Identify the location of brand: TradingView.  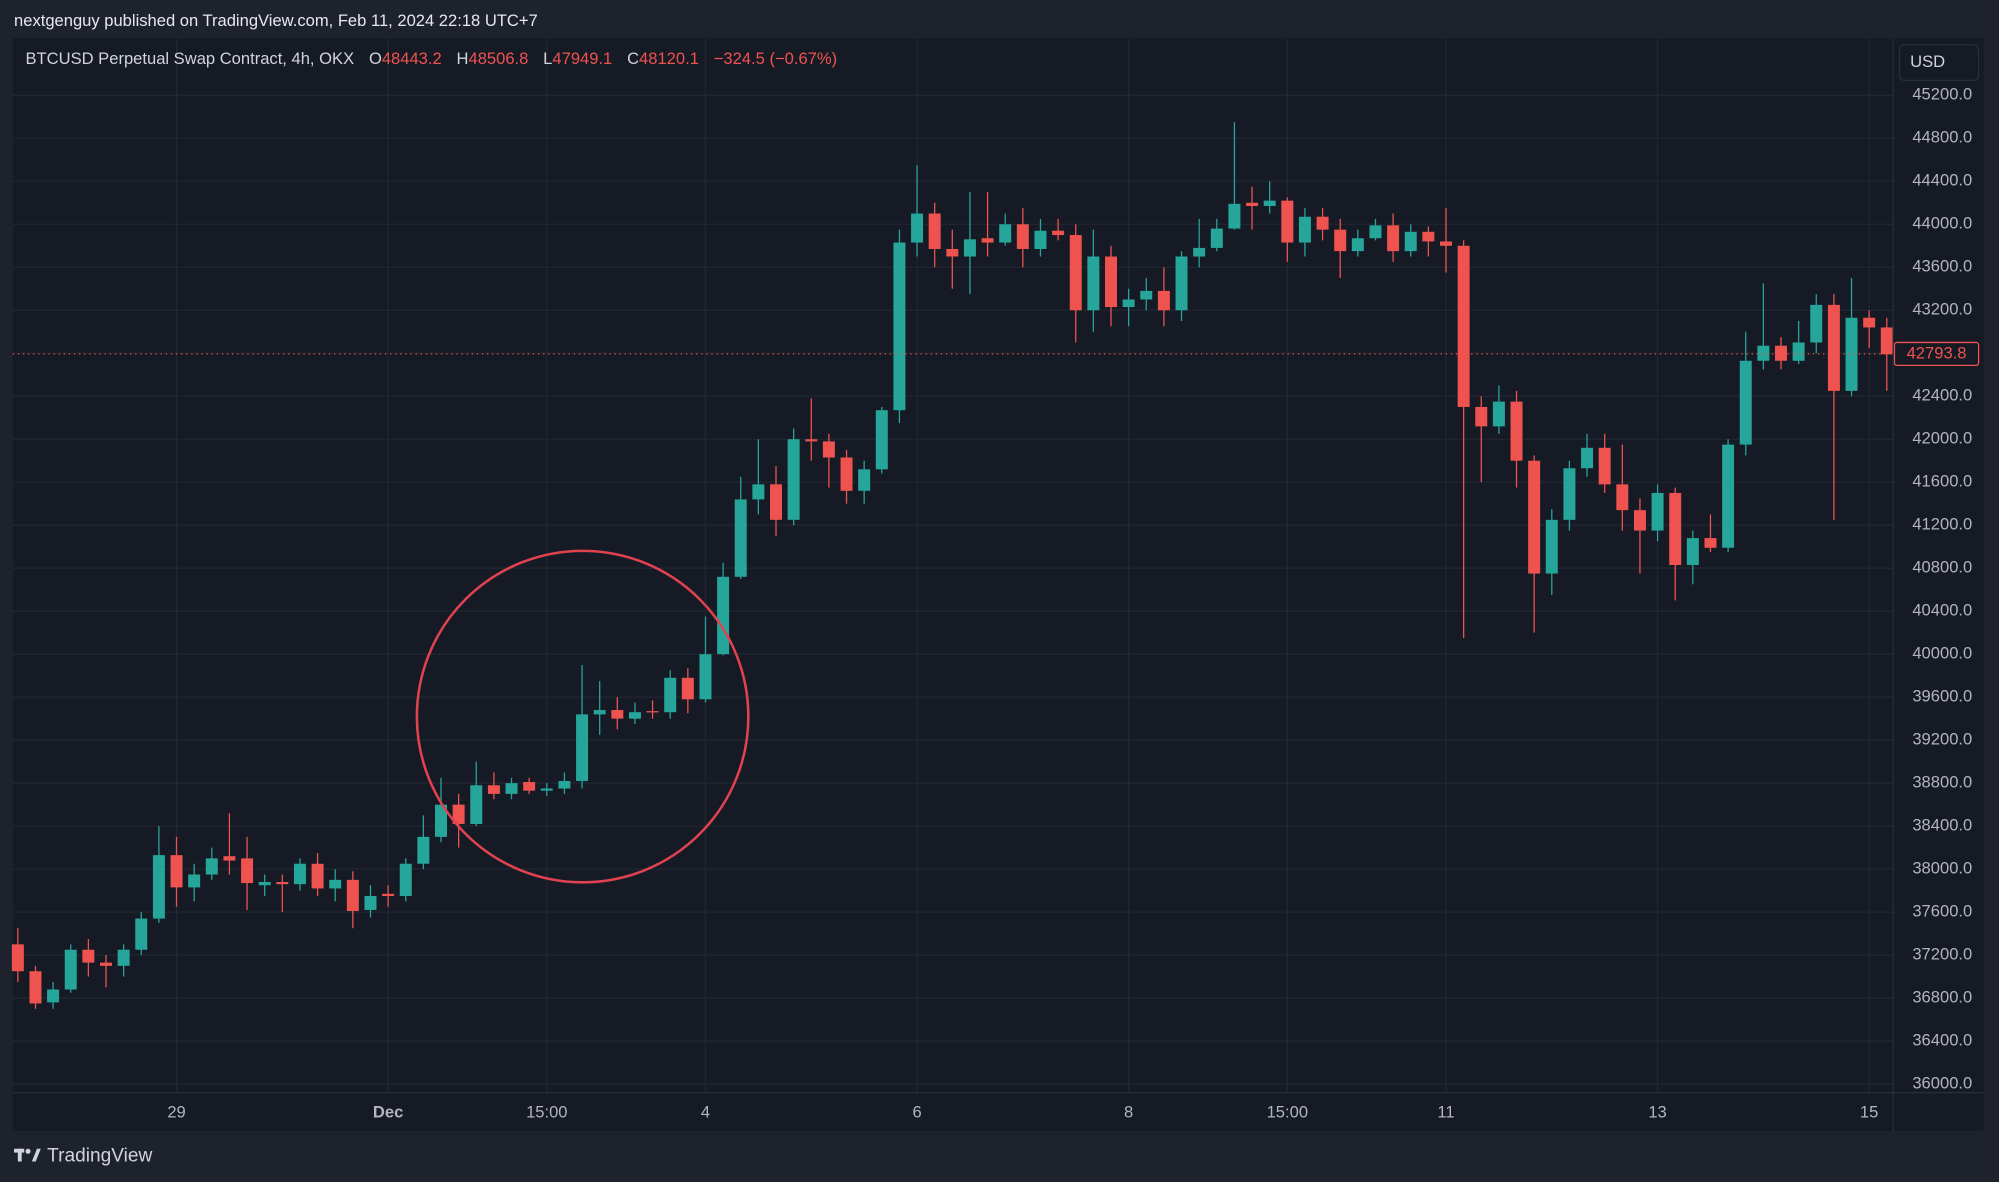
(99, 1155).